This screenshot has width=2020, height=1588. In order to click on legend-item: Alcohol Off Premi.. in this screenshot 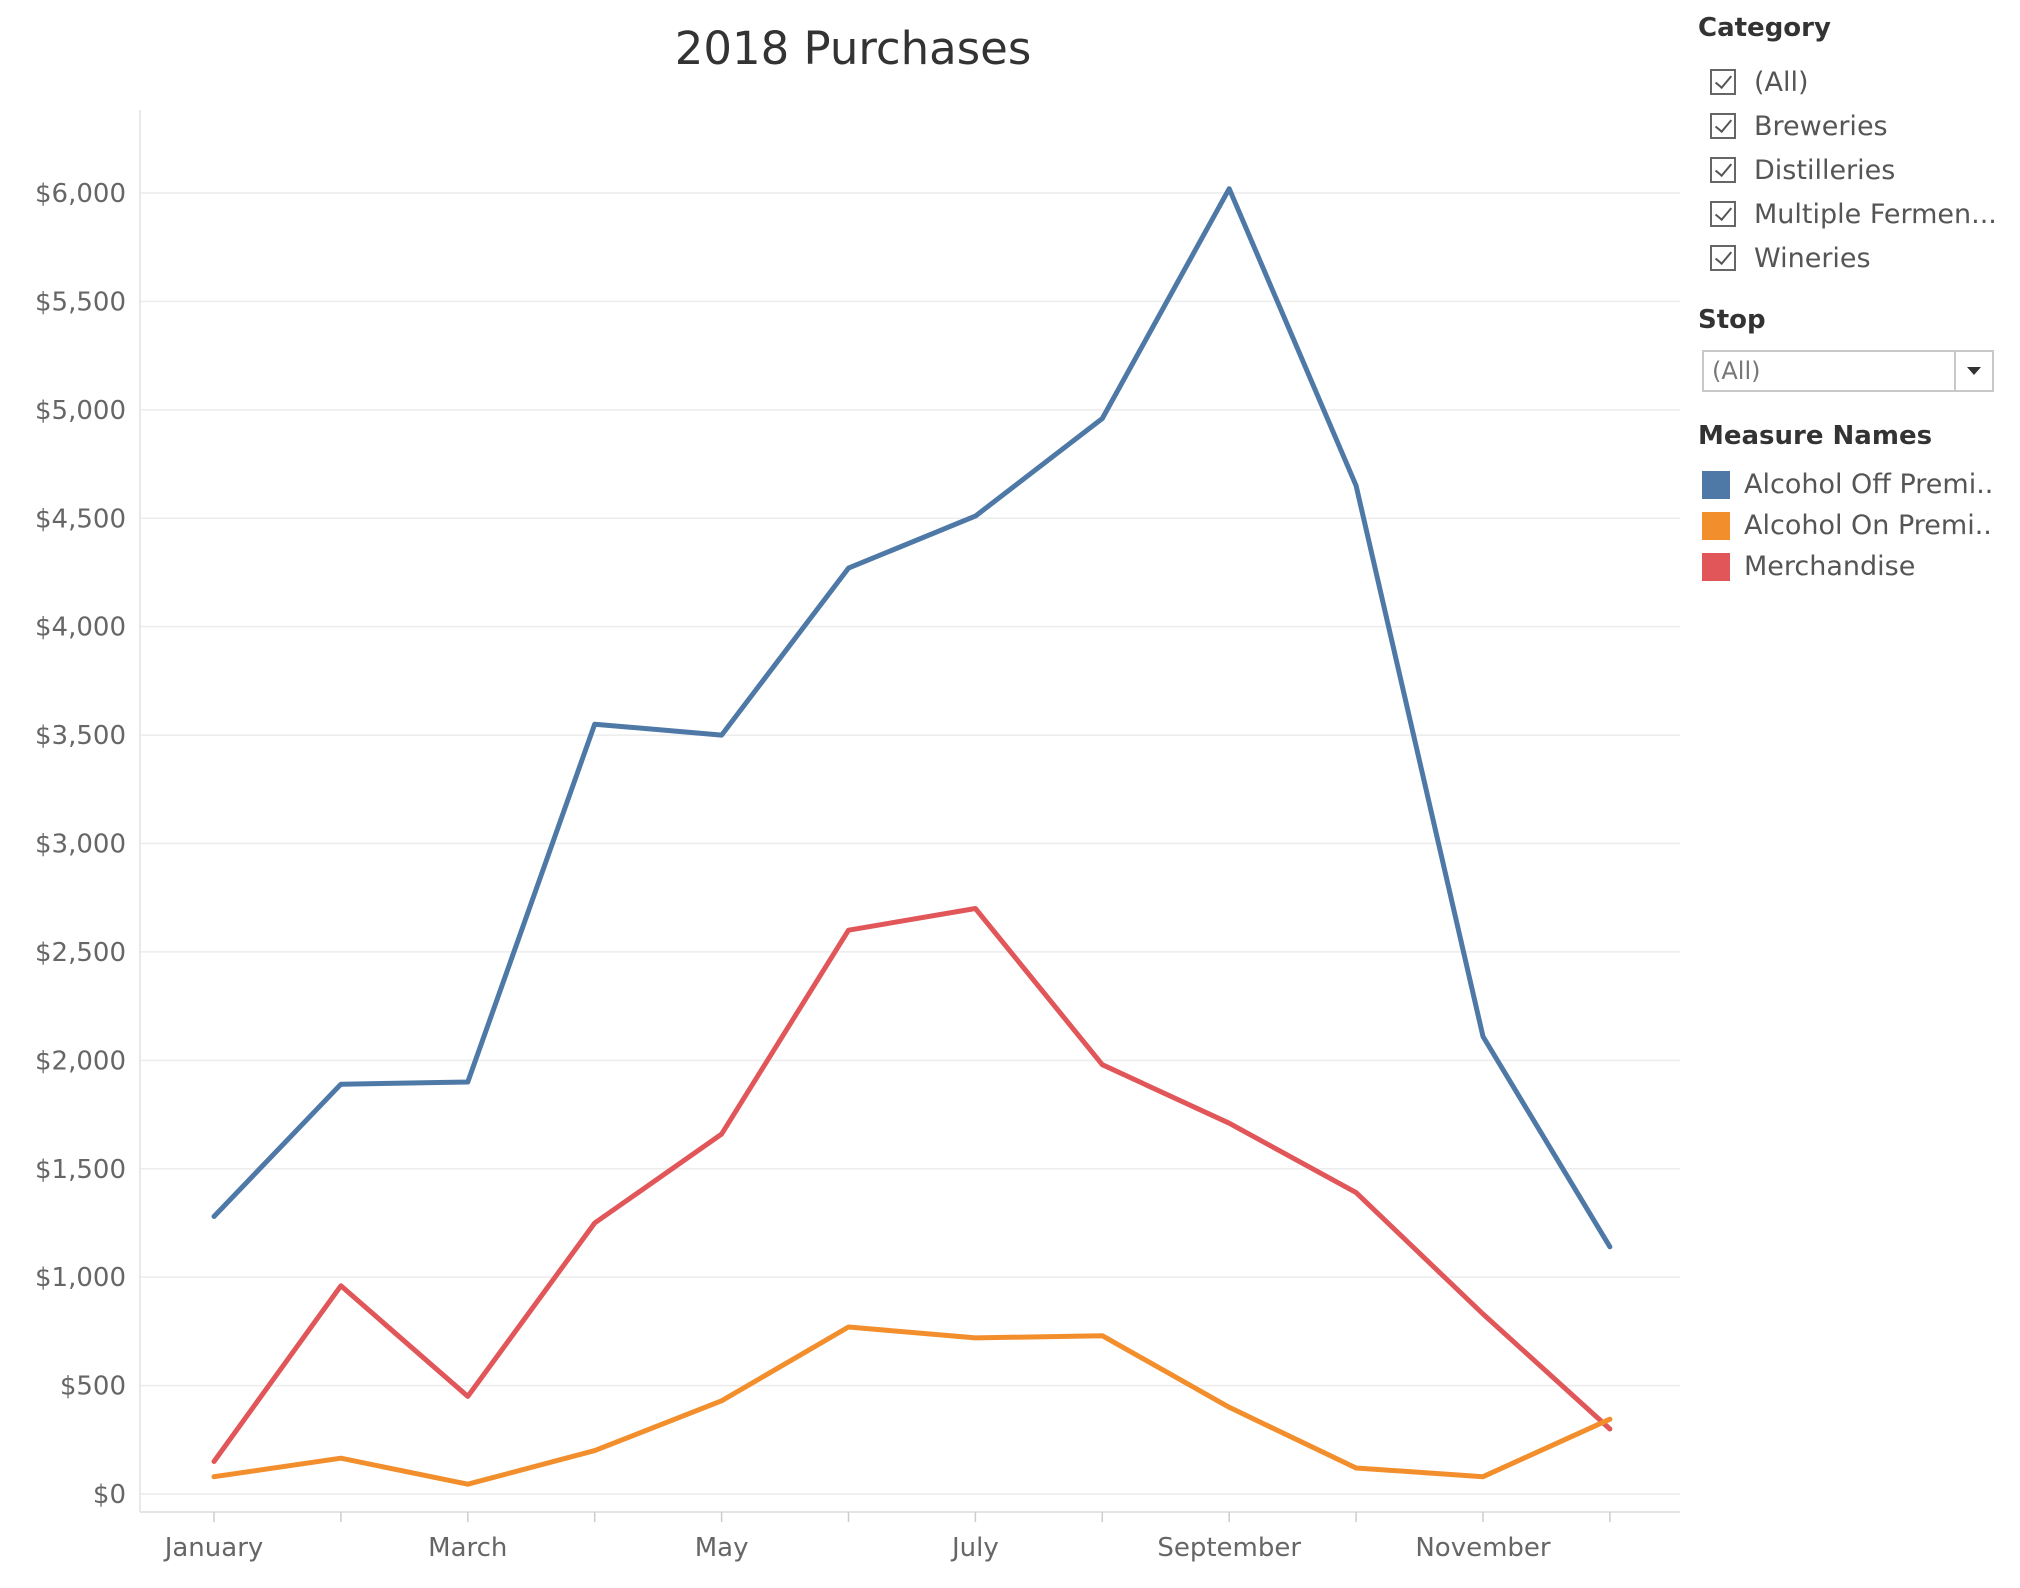, I will do `click(1847, 484)`.